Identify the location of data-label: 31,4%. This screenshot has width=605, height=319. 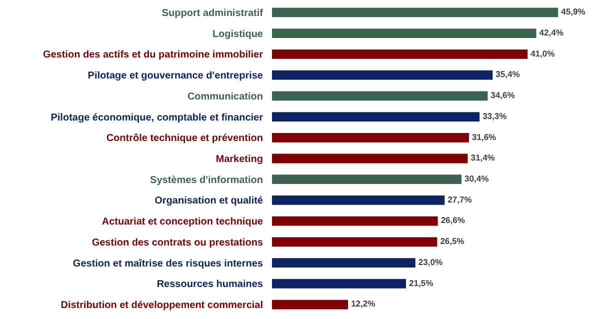
(483, 157).